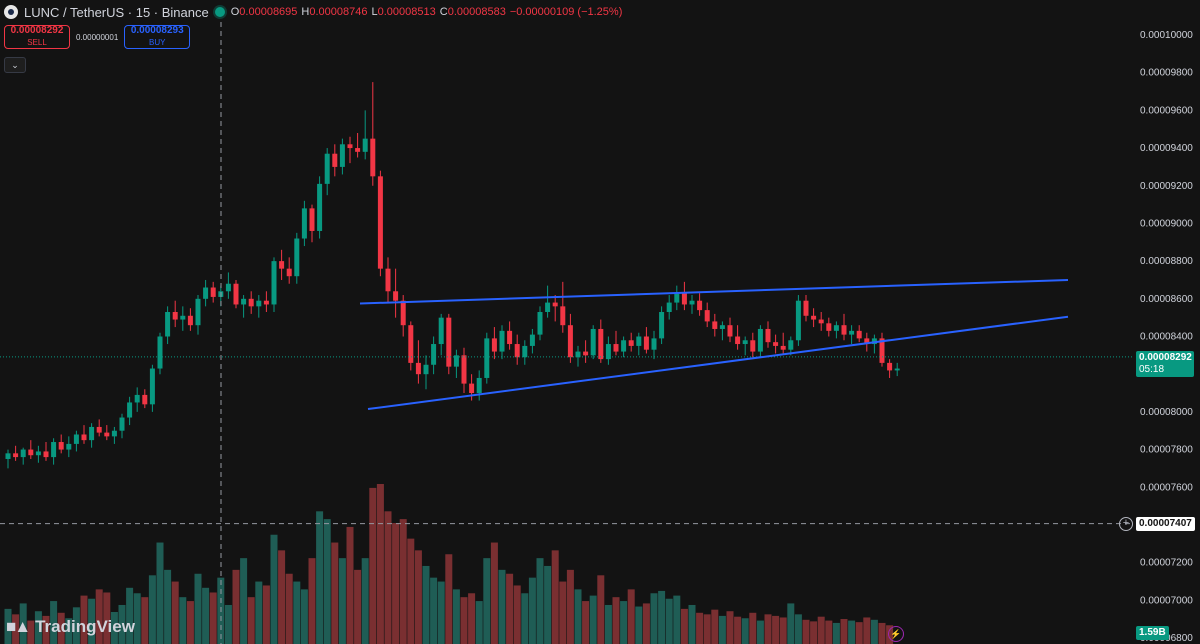  Describe the element at coordinates (1152, 633) in the screenshot. I see `volume-tag: 1.59B` at that location.